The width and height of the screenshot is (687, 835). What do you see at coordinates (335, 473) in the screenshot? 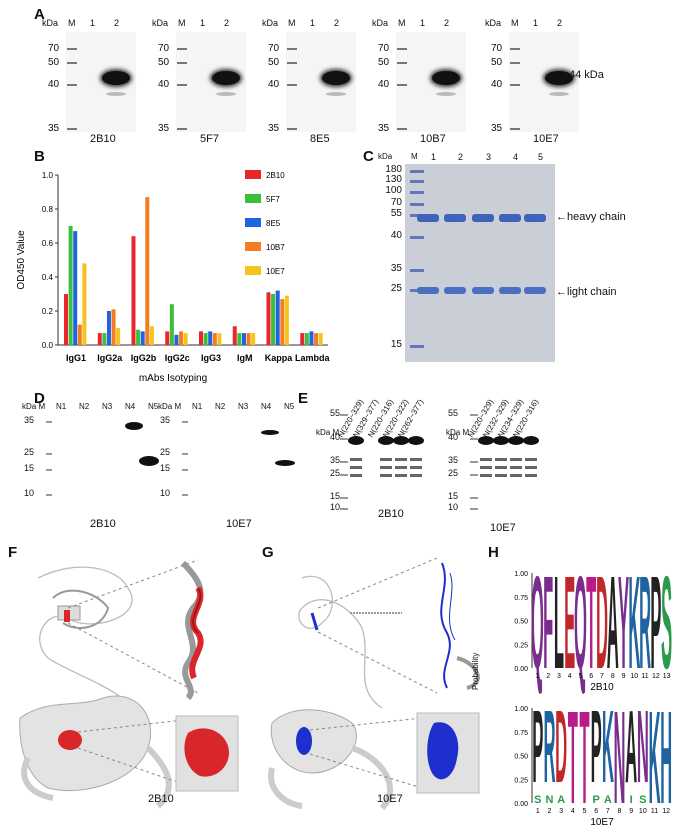
I see `marker-label: 25` at bounding box center [335, 473].